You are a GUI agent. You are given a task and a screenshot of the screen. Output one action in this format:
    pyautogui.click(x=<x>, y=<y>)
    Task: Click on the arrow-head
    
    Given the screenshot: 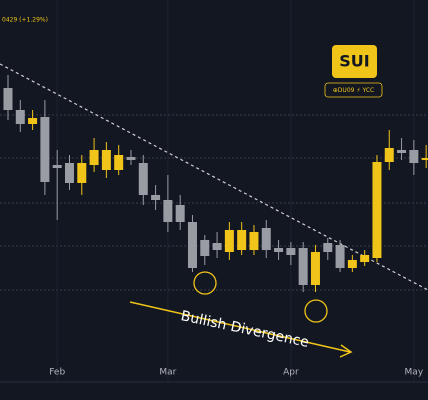 What is the action you would take?
    pyautogui.click(x=346, y=351)
    